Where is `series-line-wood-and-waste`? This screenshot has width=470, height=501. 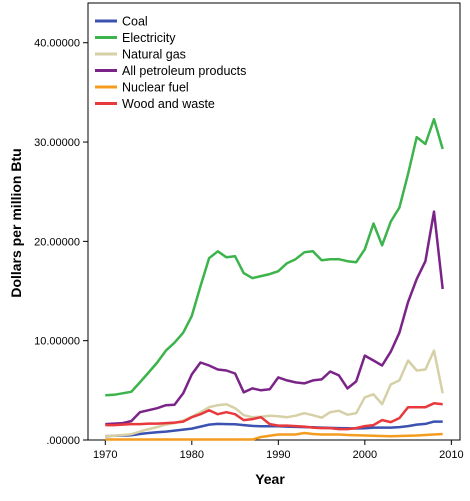
series-line-wood-and-waste is located at coordinates (274, 416).